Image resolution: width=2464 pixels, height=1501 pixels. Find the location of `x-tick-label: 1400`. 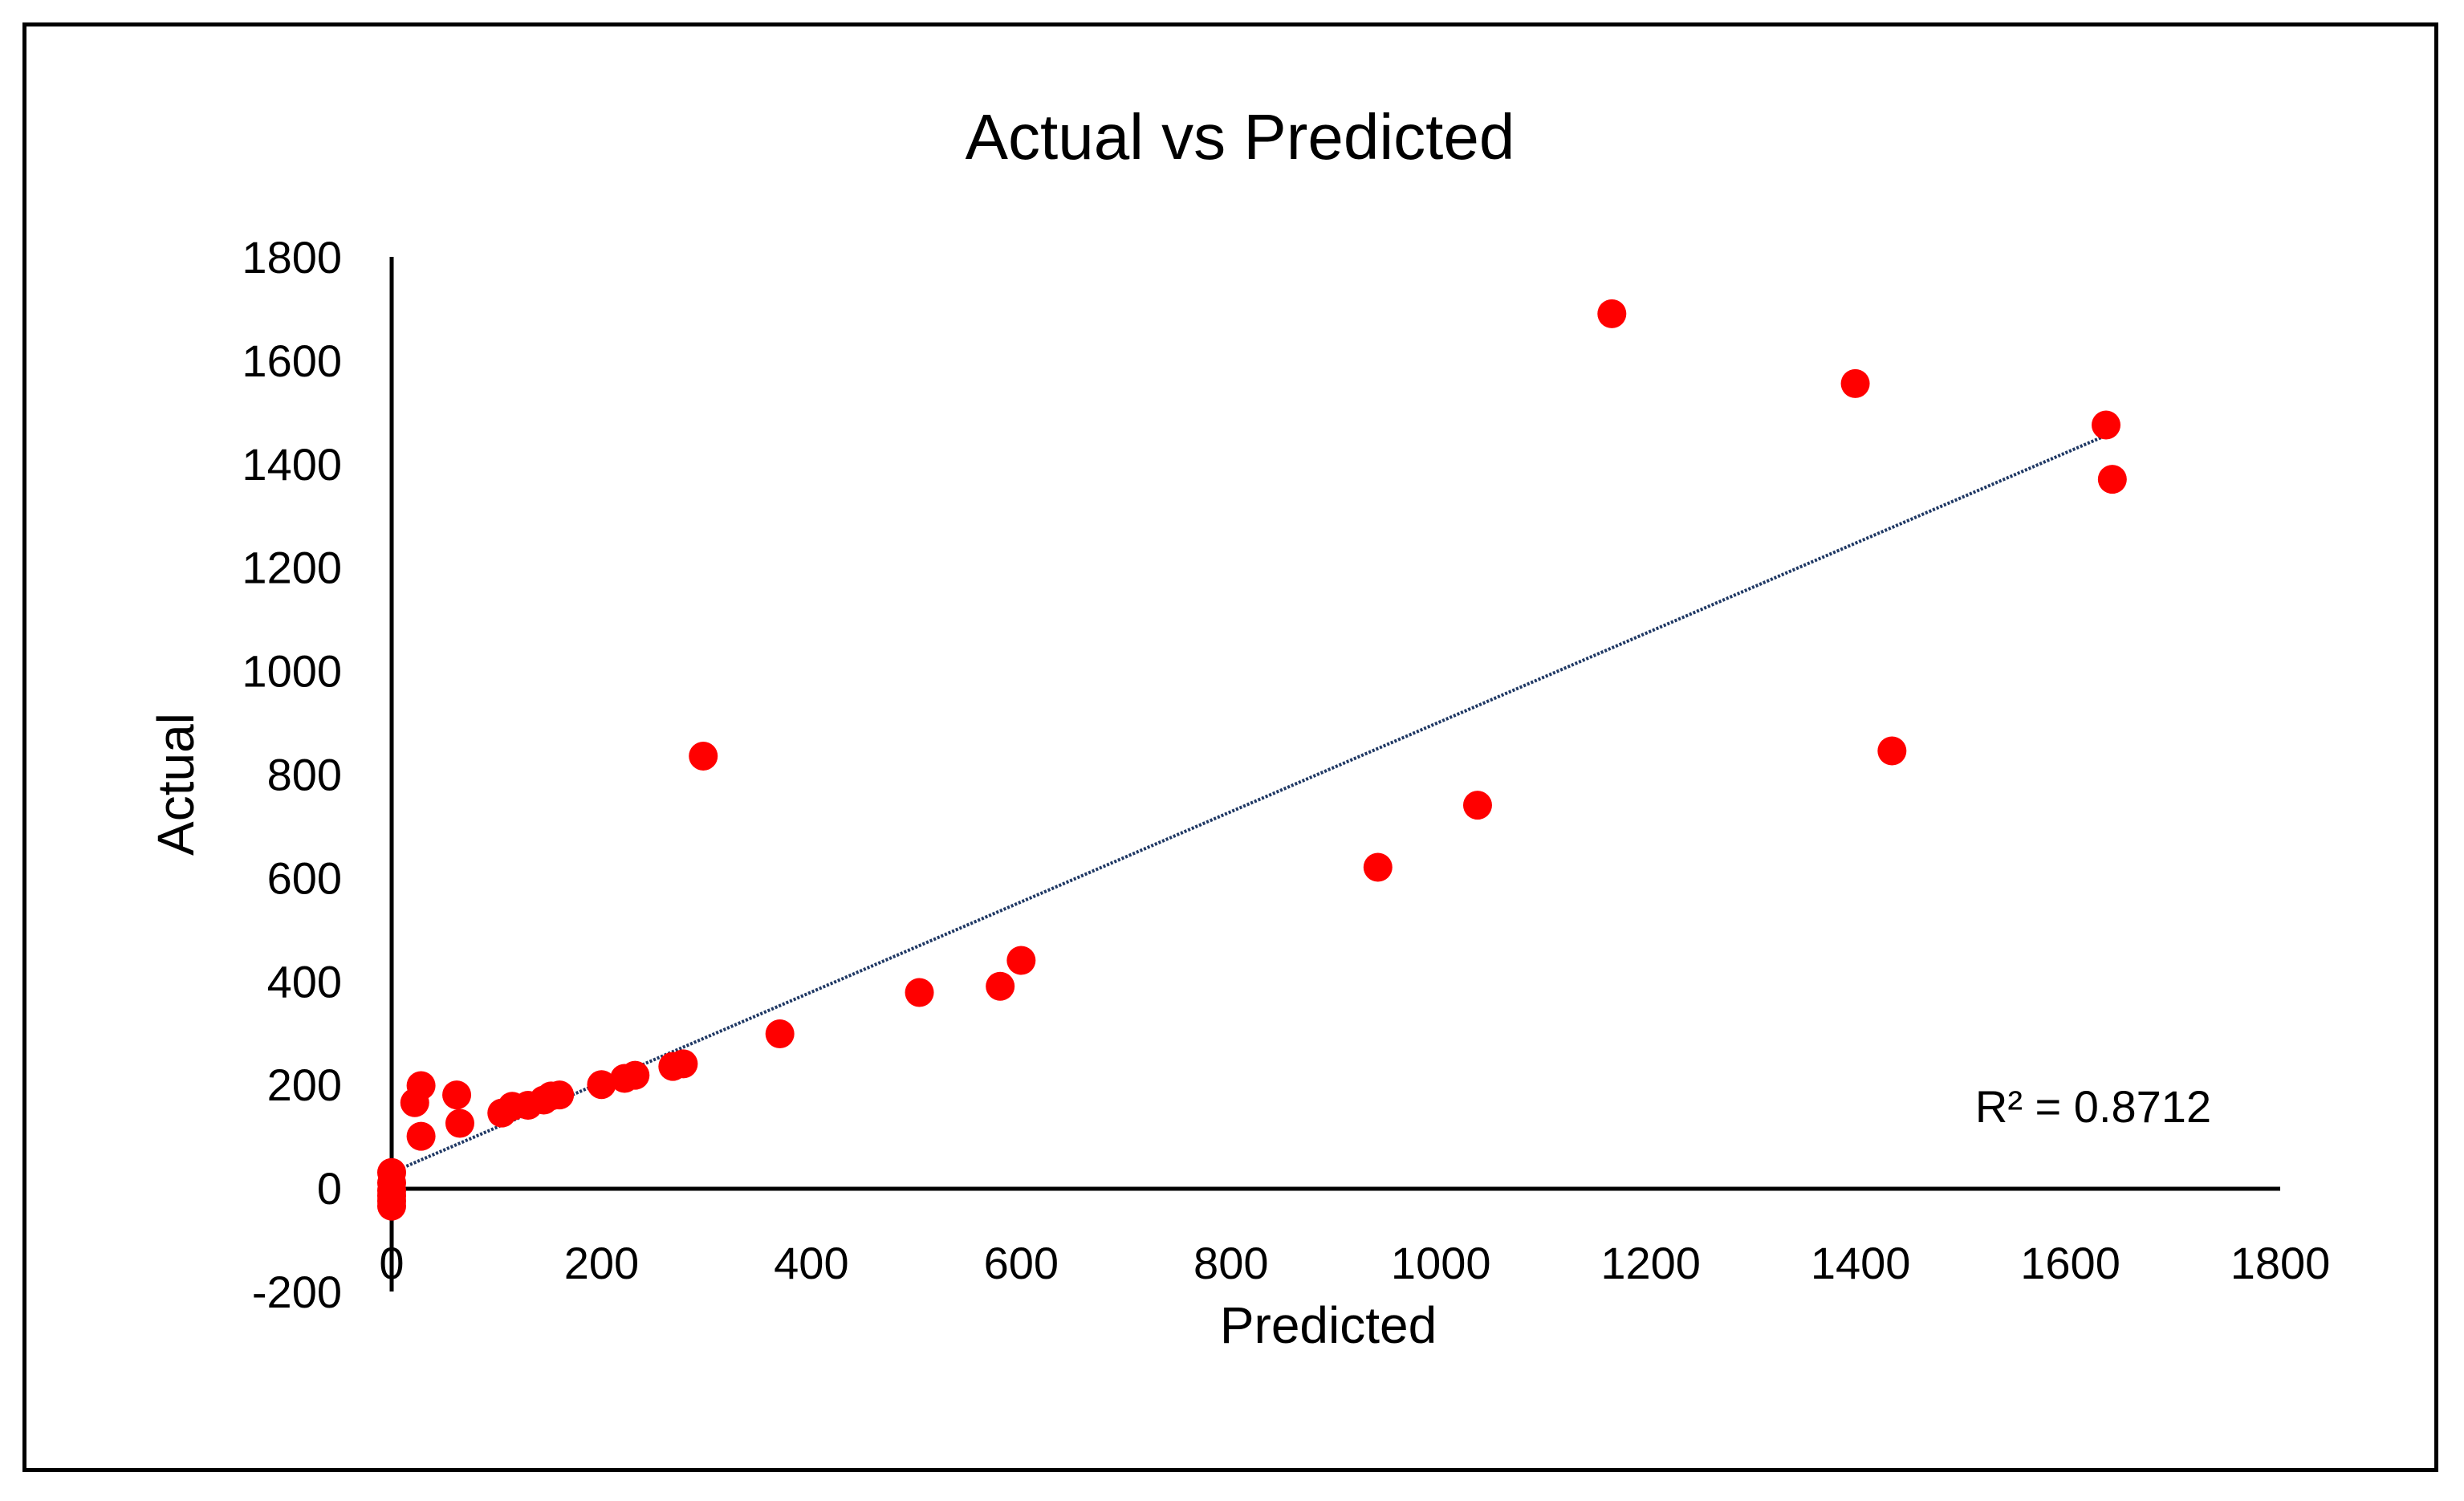

x-tick-label: 1400 is located at coordinates (1861, 1263).